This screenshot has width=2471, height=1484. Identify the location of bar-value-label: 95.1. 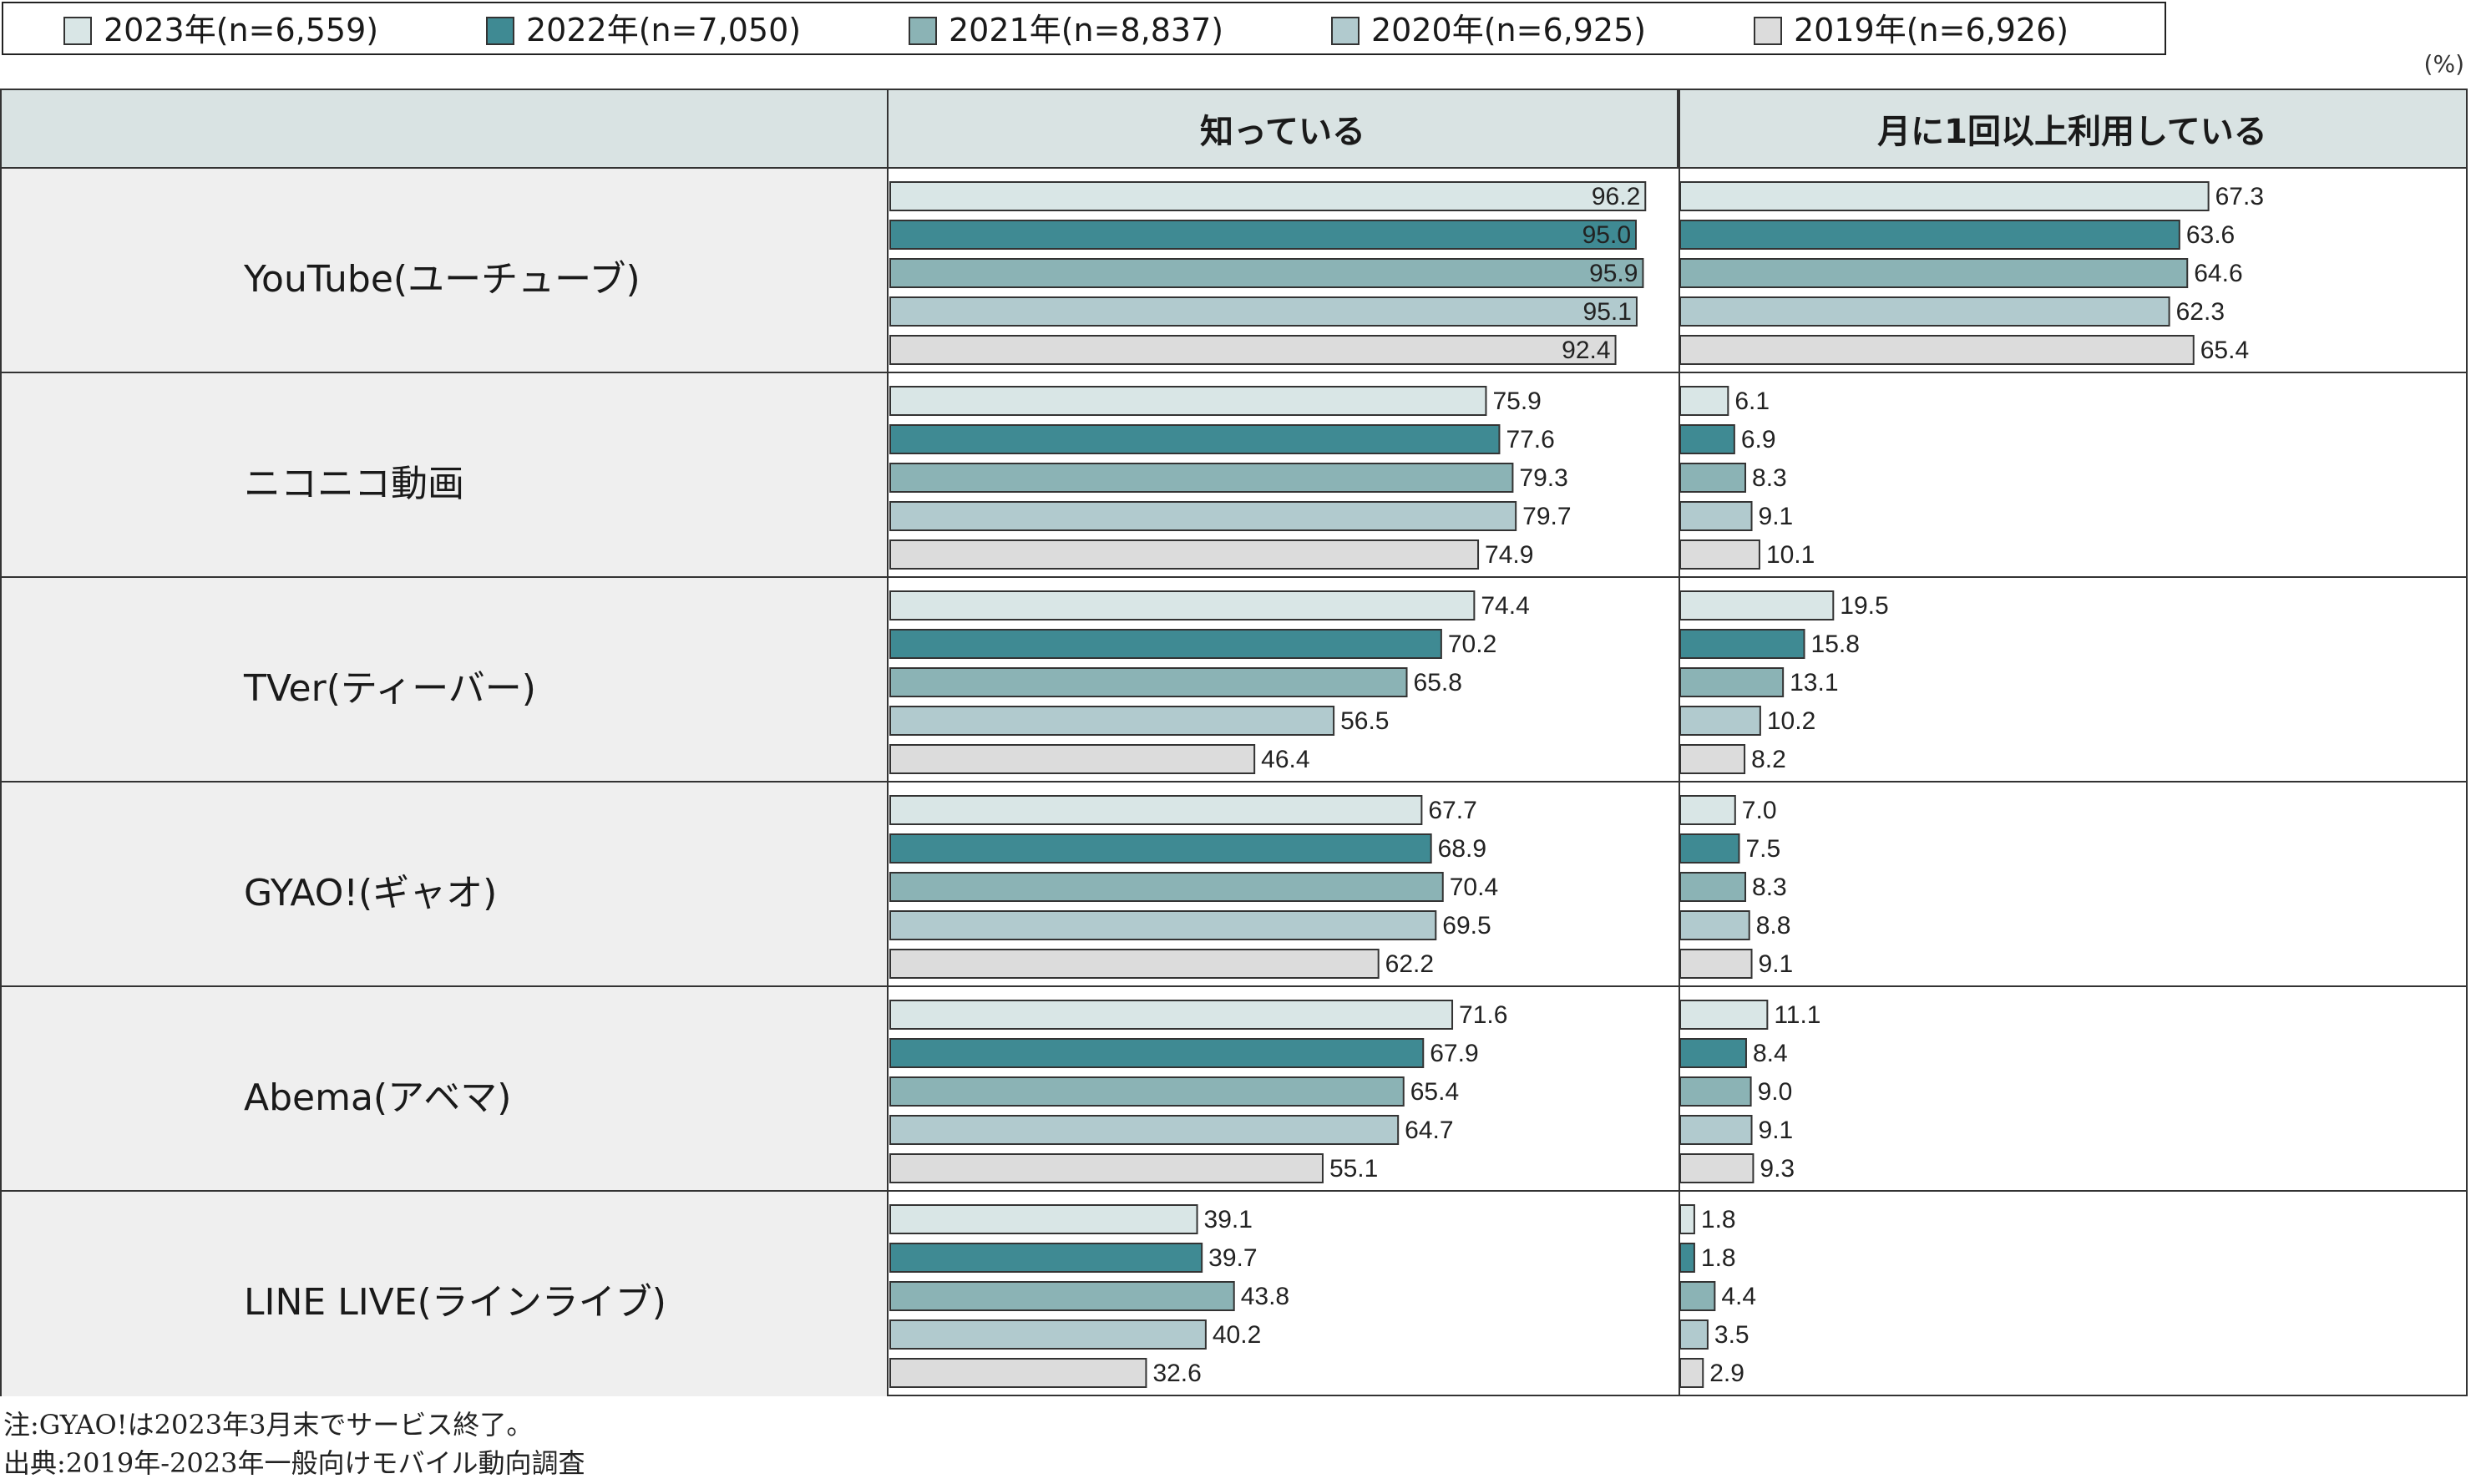
(1608, 312).